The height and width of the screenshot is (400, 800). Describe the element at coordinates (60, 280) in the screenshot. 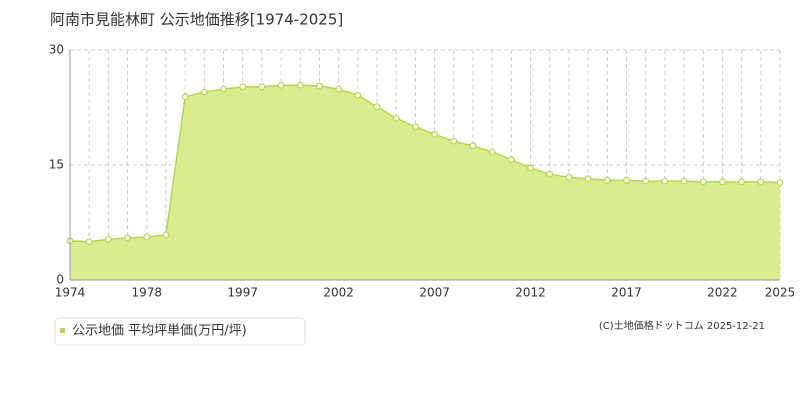

I see `y-tick-label: 0` at that location.